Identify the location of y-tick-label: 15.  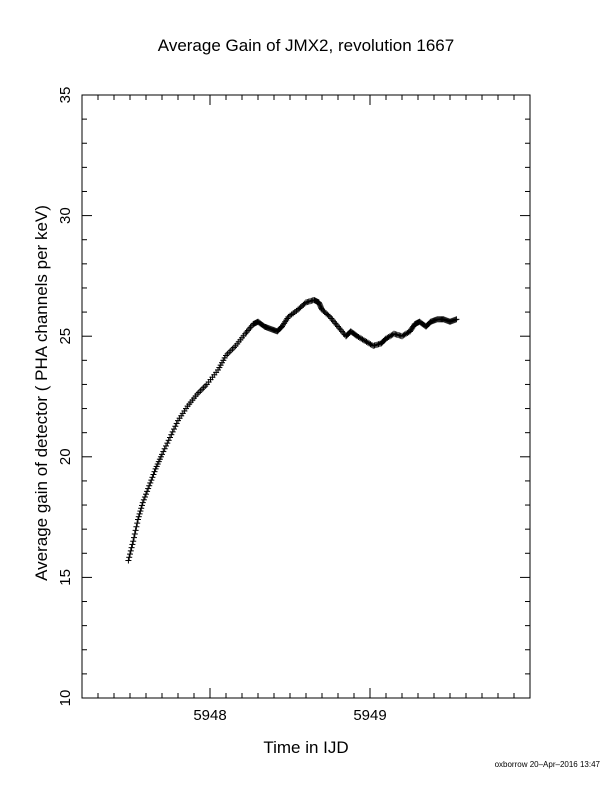
(65, 577).